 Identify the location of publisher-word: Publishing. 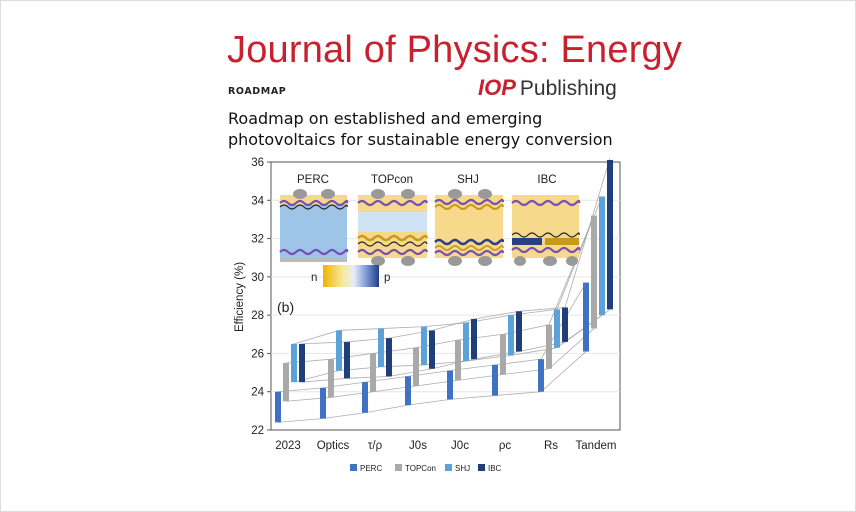
(568, 88).